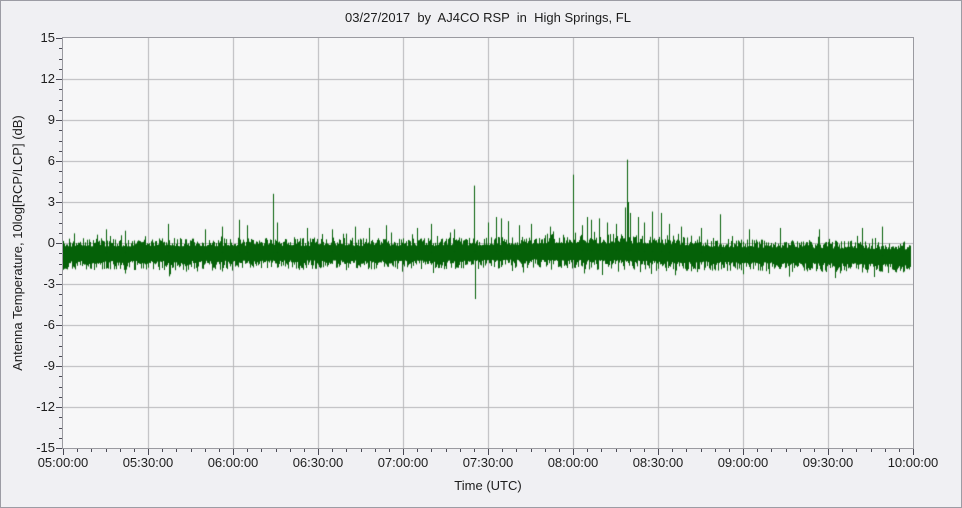  What do you see at coordinates (51, 119) in the screenshot?
I see `y-tick-label: 9` at bounding box center [51, 119].